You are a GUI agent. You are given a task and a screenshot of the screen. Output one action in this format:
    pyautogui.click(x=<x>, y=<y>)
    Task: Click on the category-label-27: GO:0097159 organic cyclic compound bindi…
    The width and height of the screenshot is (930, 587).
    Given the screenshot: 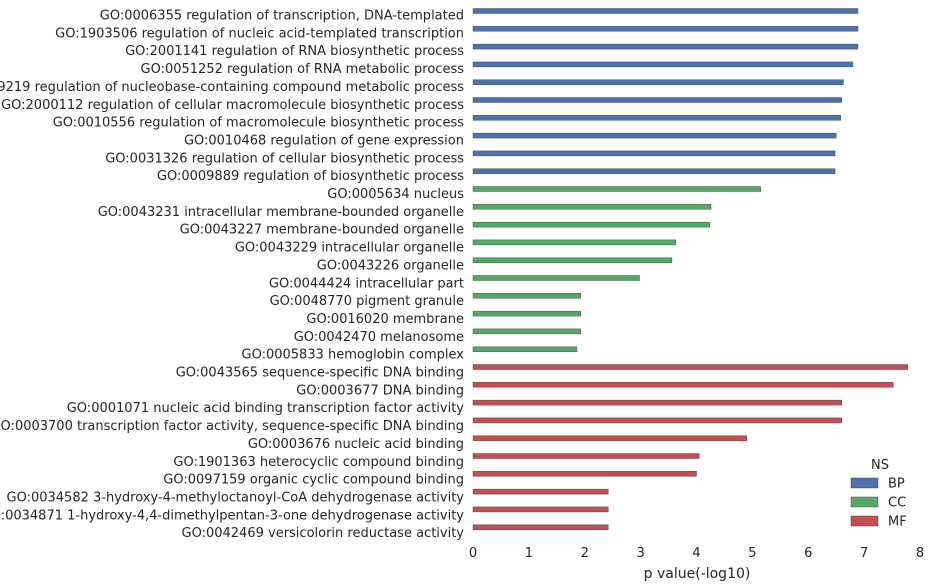 What is the action you would take?
    pyautogui.click(x=313, y=480)
    